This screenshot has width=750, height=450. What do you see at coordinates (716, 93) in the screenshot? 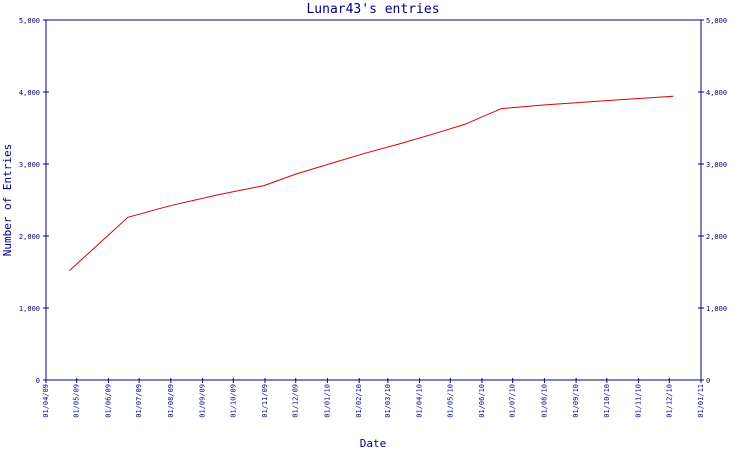
I see `y-tick-label-right: 4,000` at bounding box center [716, 93].